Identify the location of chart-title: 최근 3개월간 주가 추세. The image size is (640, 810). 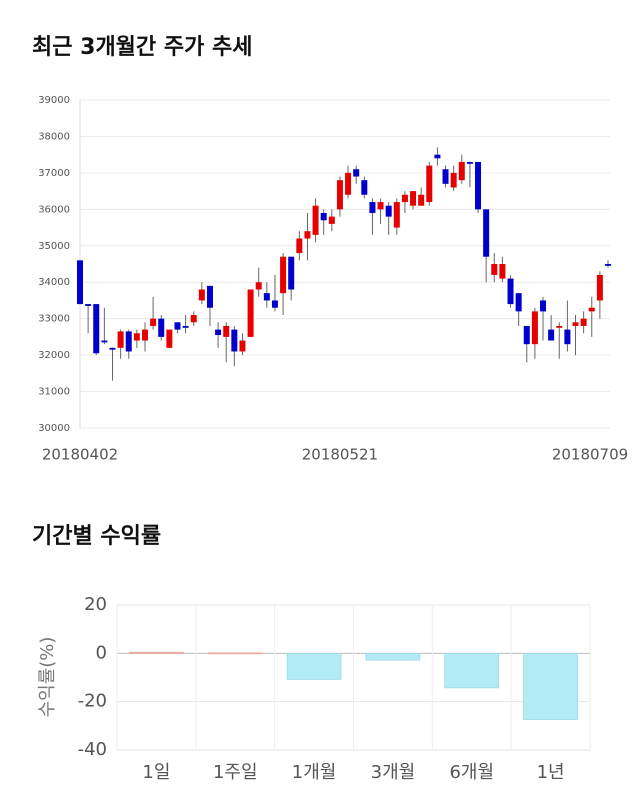
(142, 47).